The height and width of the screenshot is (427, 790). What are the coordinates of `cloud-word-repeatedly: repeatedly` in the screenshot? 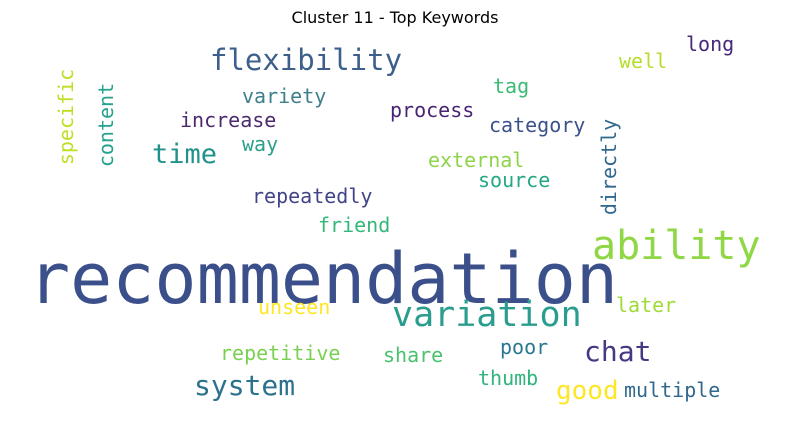 It's located at (312, 196).